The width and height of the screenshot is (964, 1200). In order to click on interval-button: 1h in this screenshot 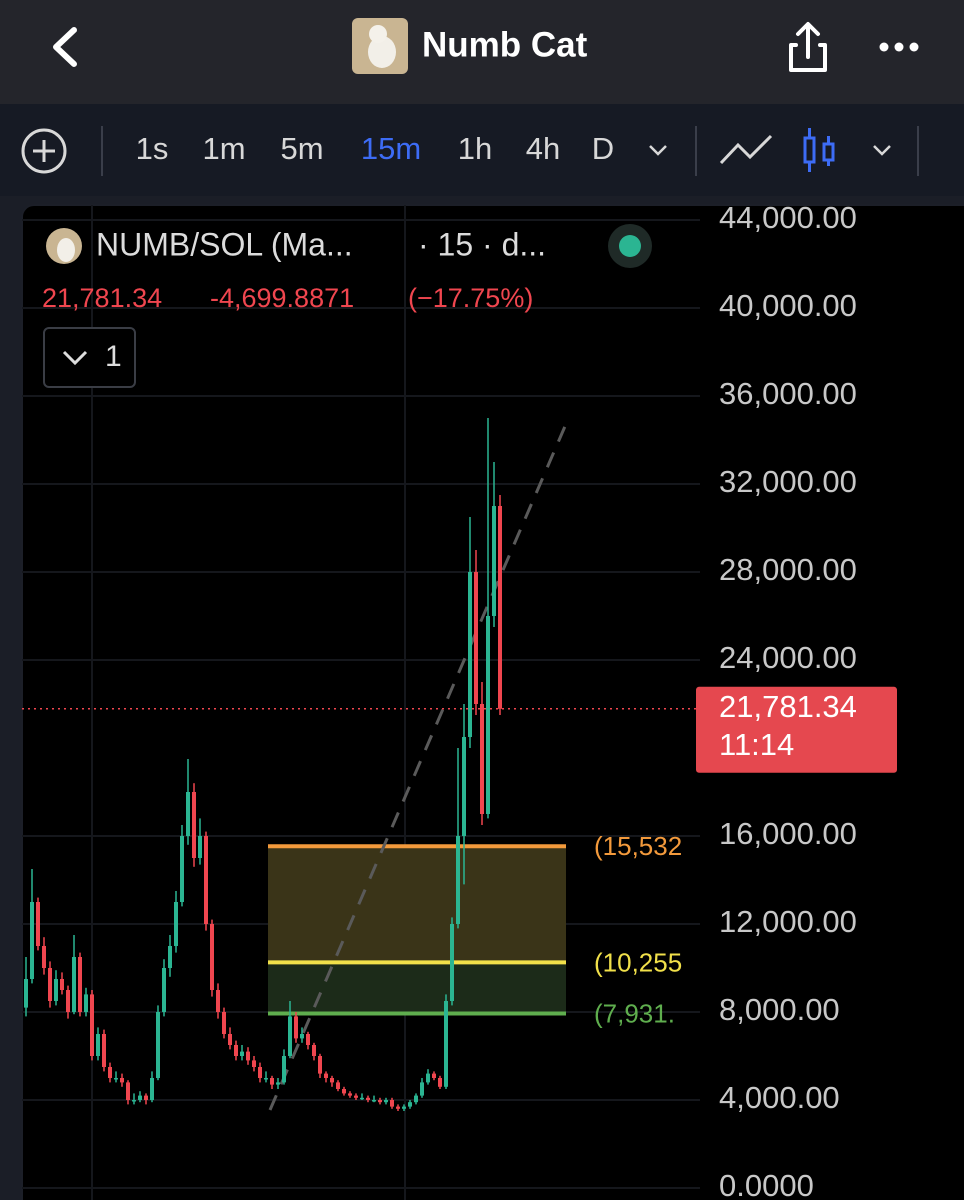, I will do `click(475, 148)`.